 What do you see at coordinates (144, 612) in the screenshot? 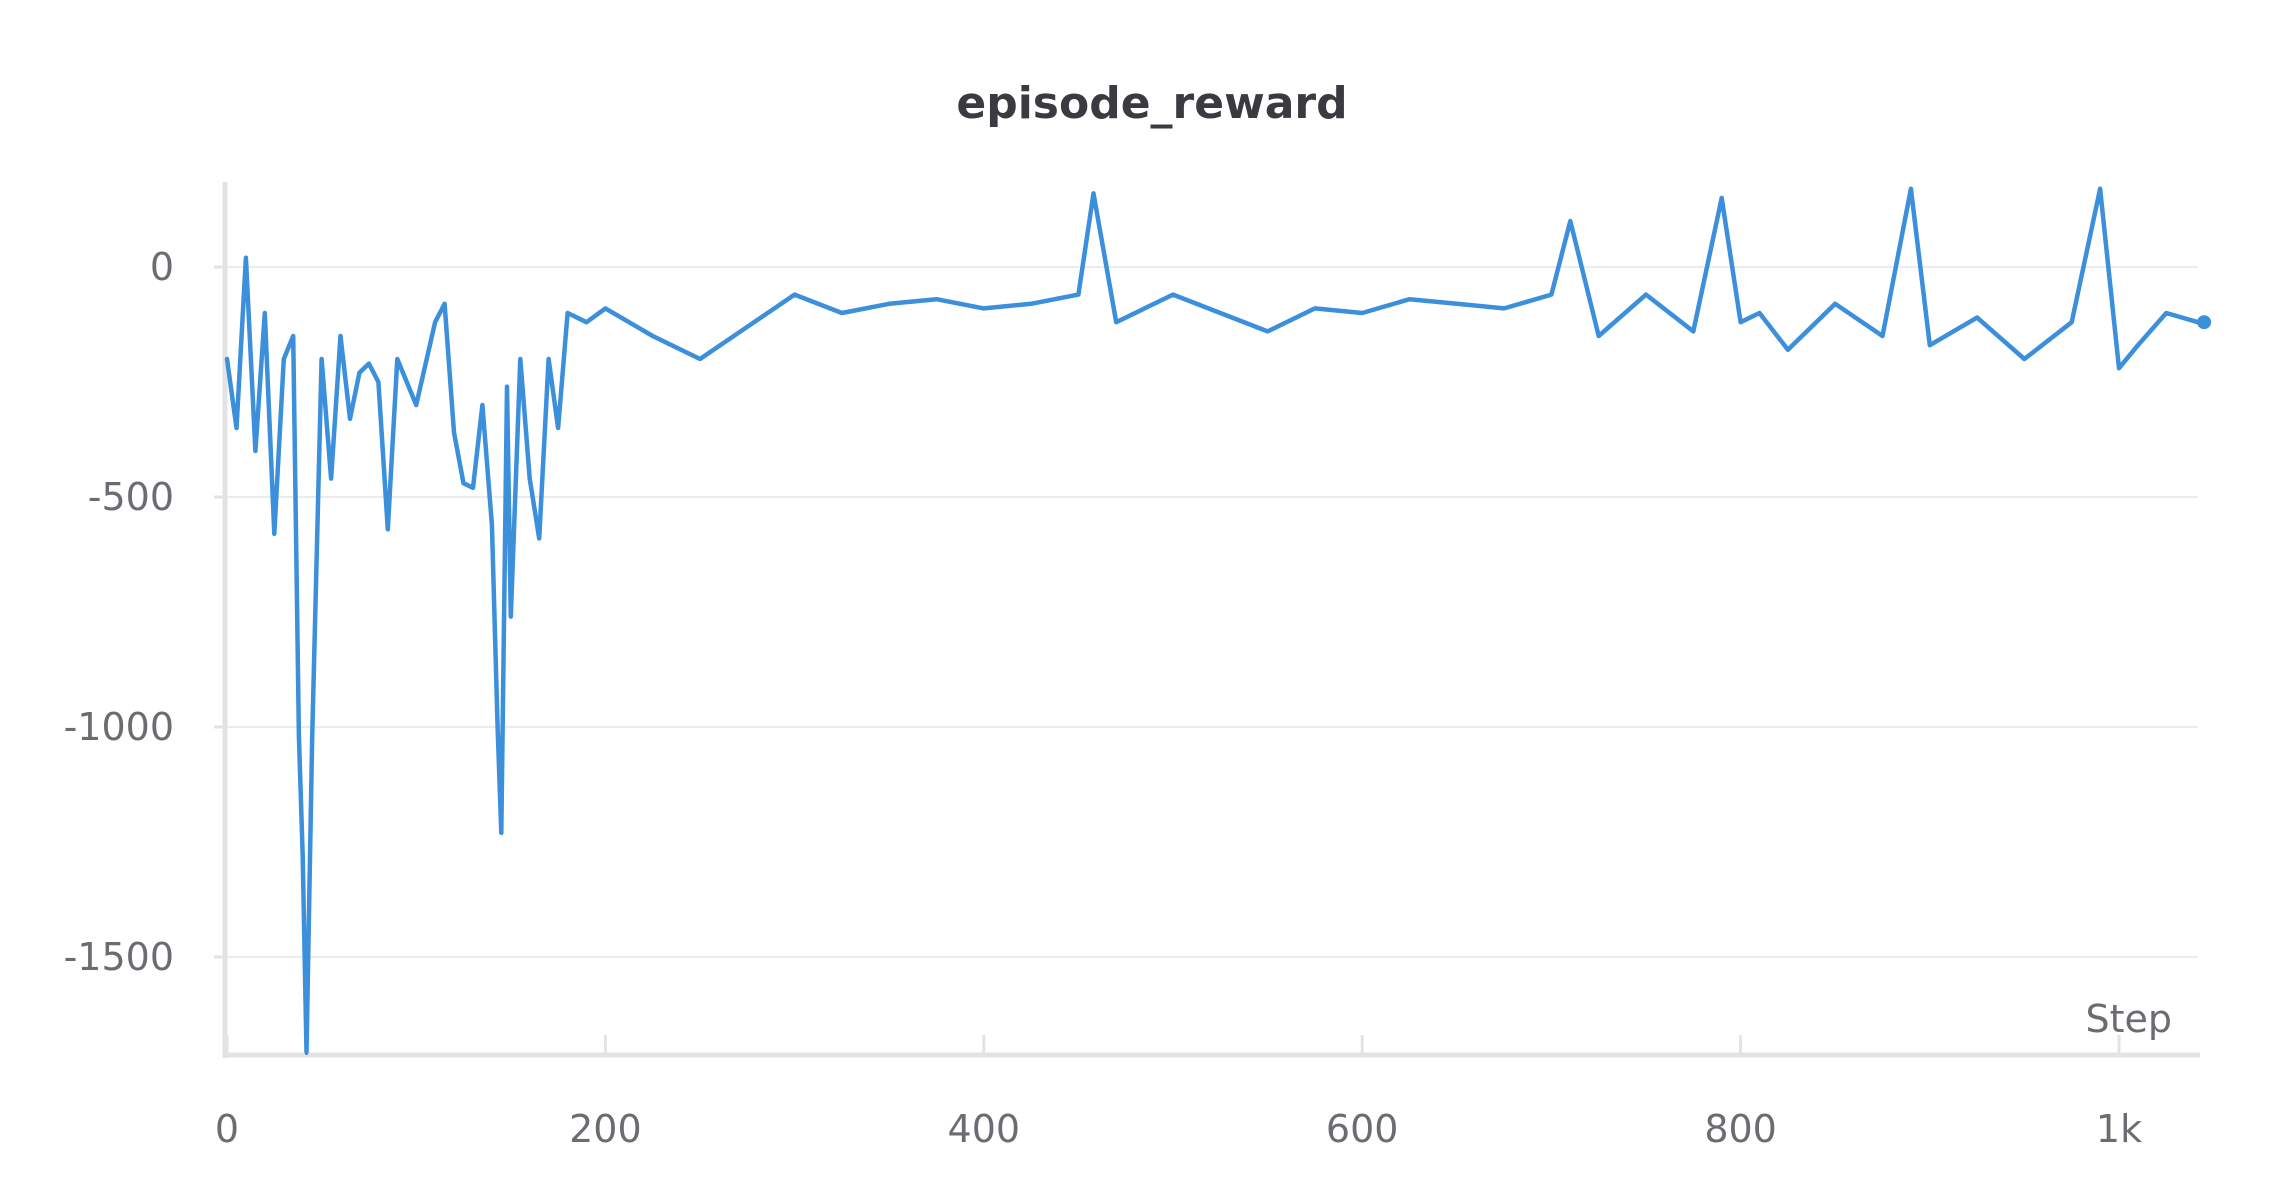
I see `y-ticks: 0 -500 -1000 -1500` at bounding box center [144, 612].